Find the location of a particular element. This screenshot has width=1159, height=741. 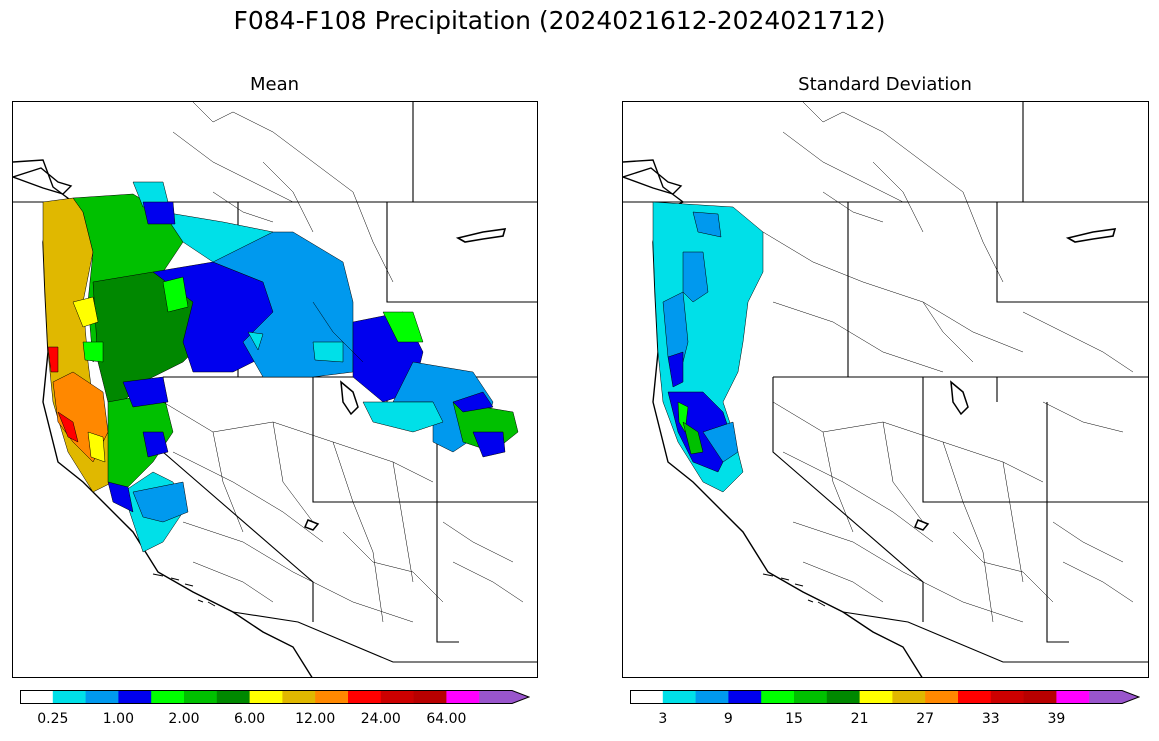

colorbar-tick-label: 3 is located at coordinates (663, 719).